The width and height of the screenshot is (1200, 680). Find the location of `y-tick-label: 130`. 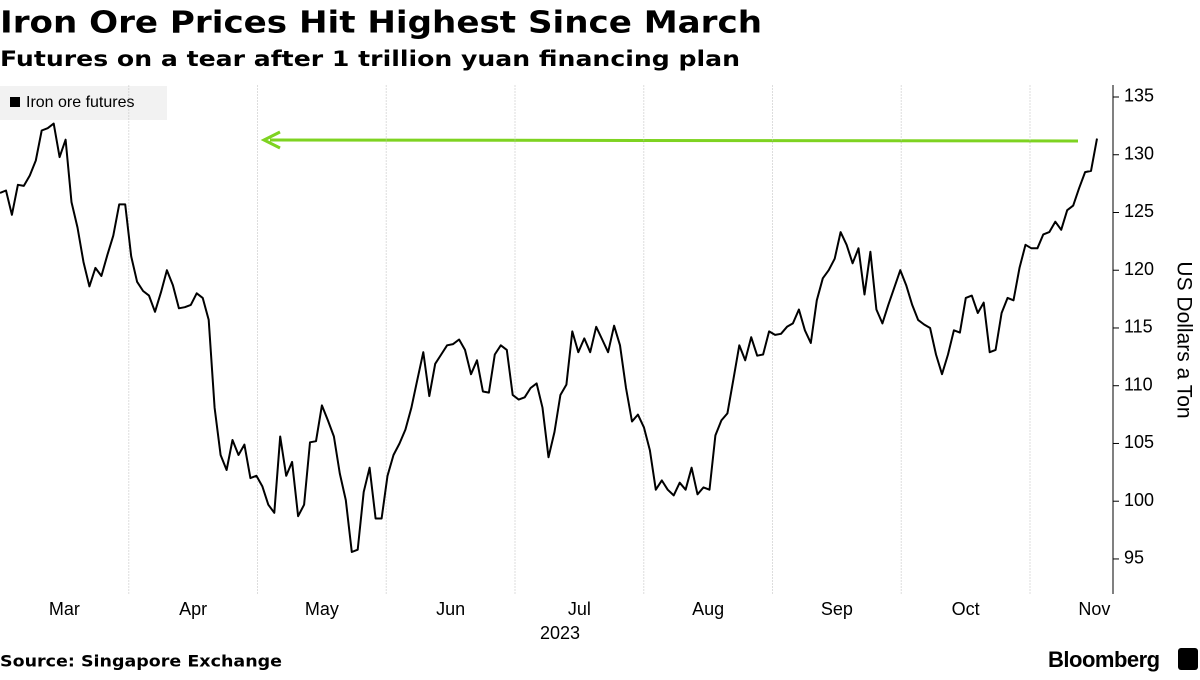

y-tick-label: 130 is located at coordinates (1139, 153).